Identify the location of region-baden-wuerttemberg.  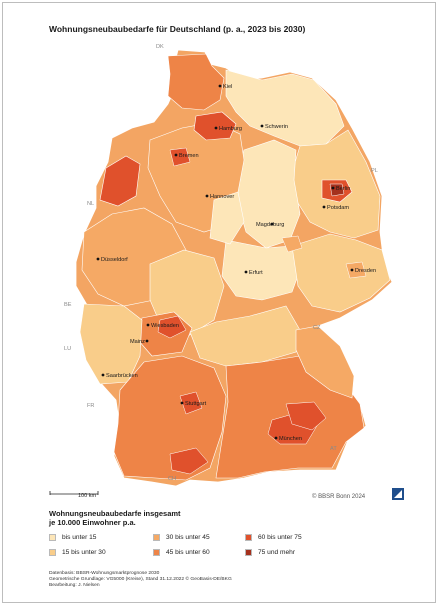
(170, 418).